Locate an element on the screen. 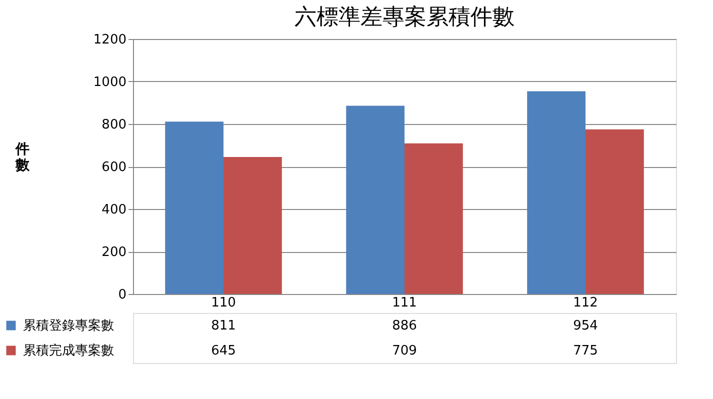 The image size is (713, 399). data-label: 645 is located at coordinates (223, 351).